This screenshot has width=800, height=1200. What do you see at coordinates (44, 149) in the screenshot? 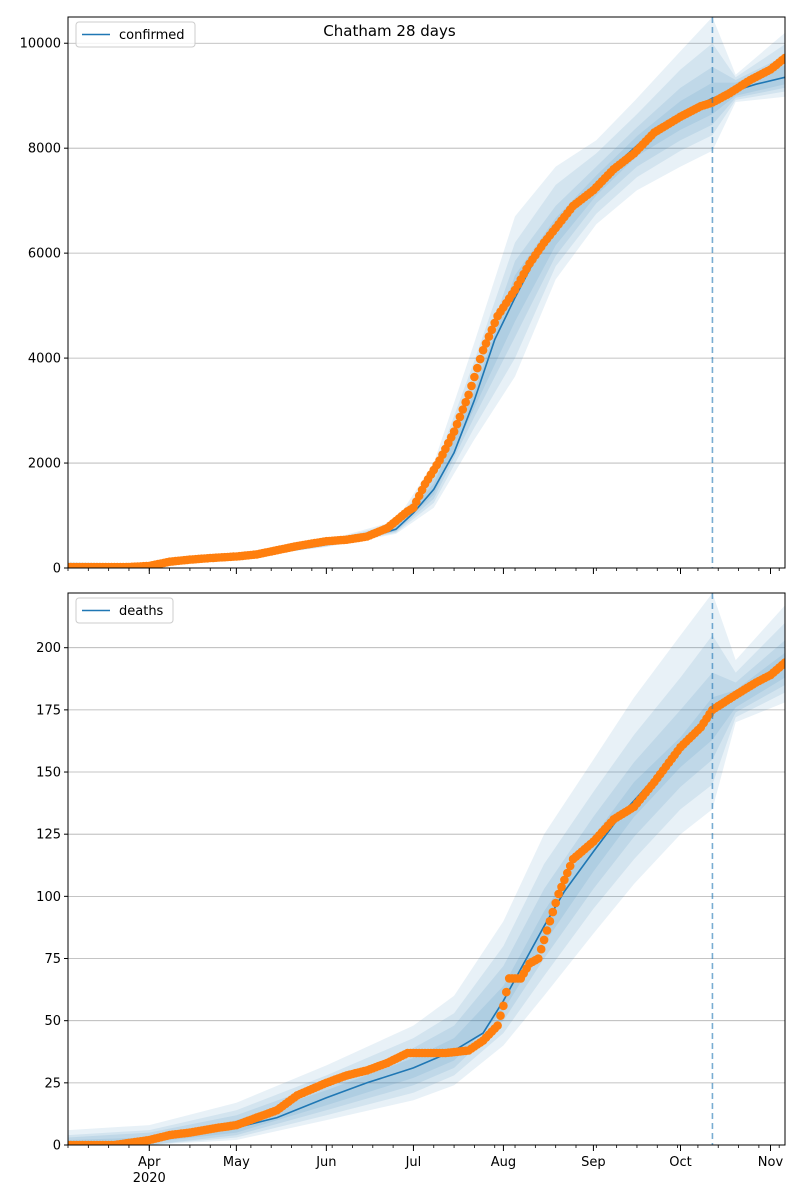
I see `y-tick-label: 8000` at bounding box center [44, 149].